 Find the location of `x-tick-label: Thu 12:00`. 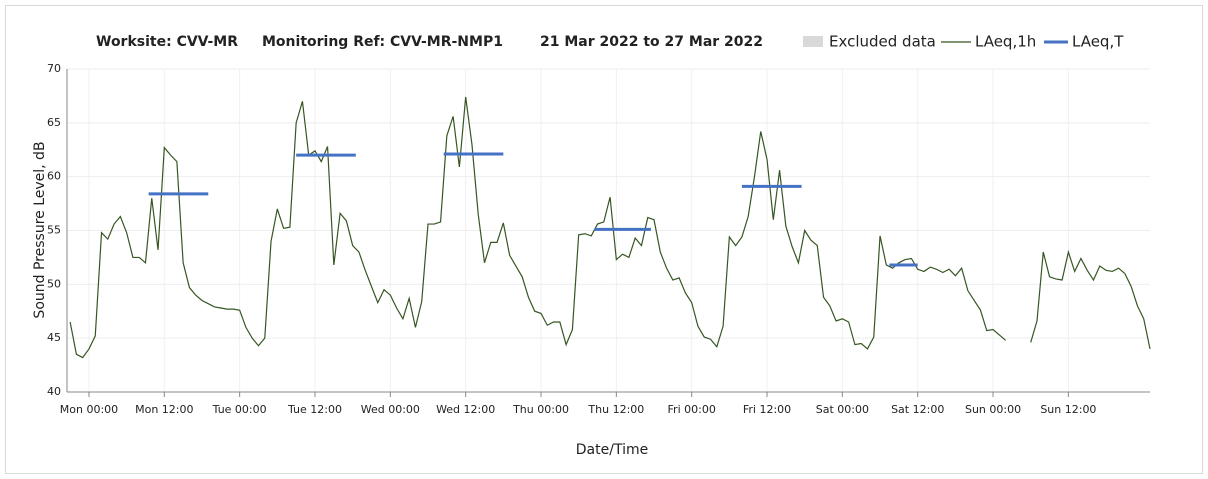

x-tick-label: Thu 12:00 is located at coordinates (615, 409).